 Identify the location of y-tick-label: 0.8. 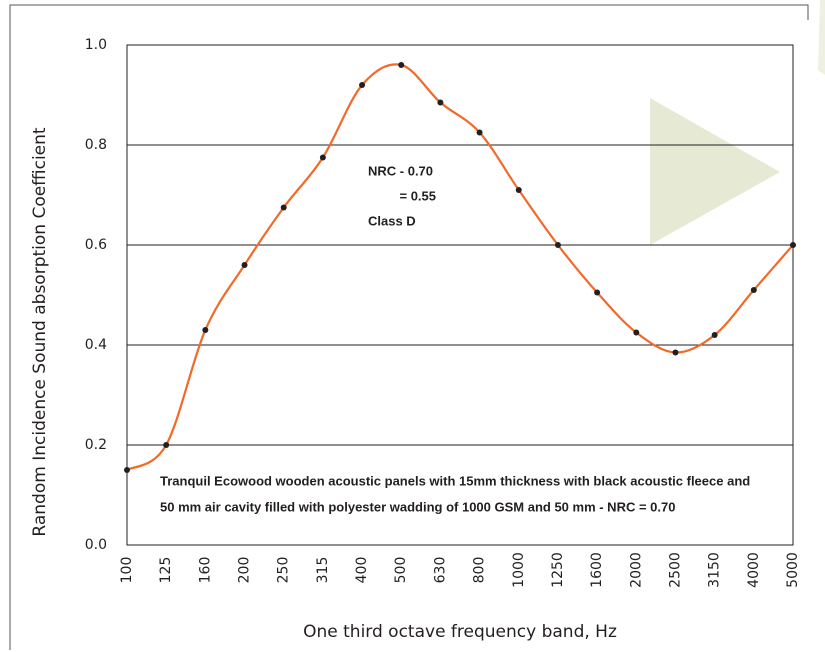
(96, 145).